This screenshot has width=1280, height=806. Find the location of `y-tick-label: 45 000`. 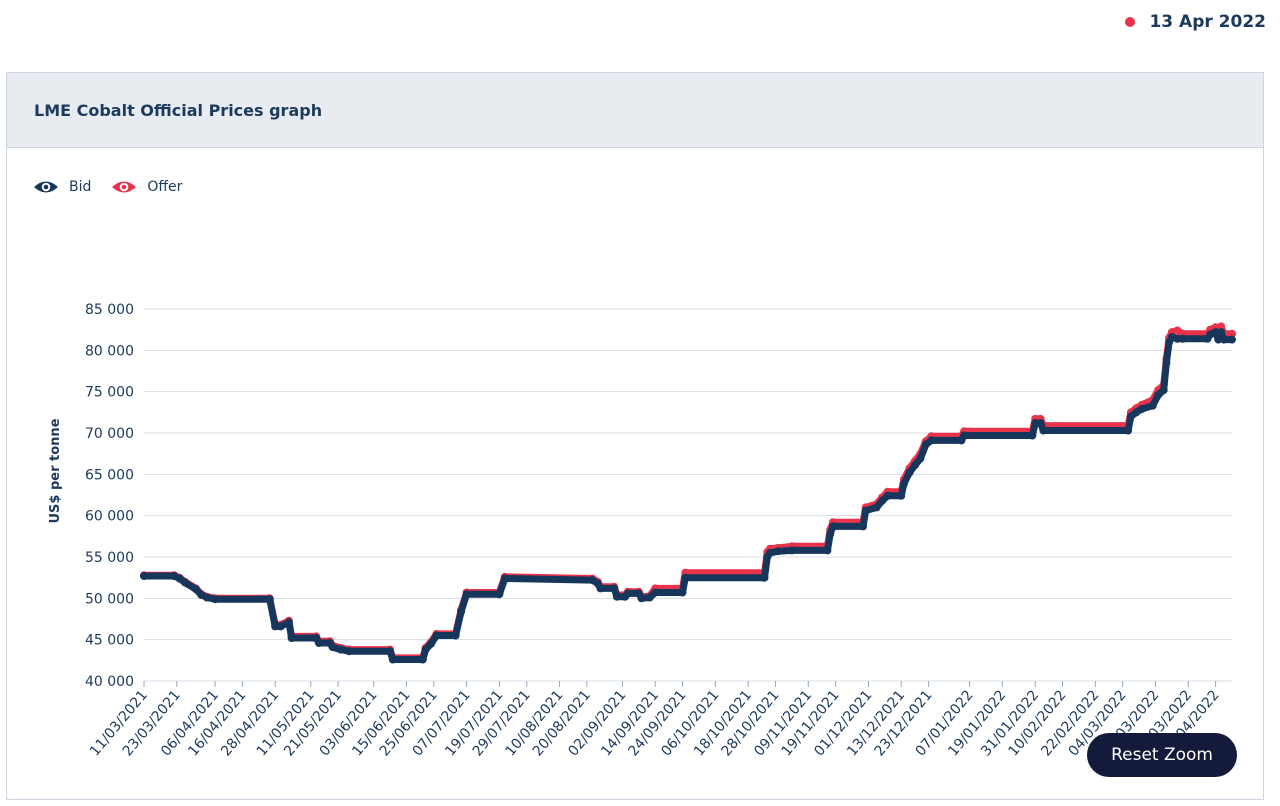

y-tick-label: 45 000 is located at coordinates (109, 641).